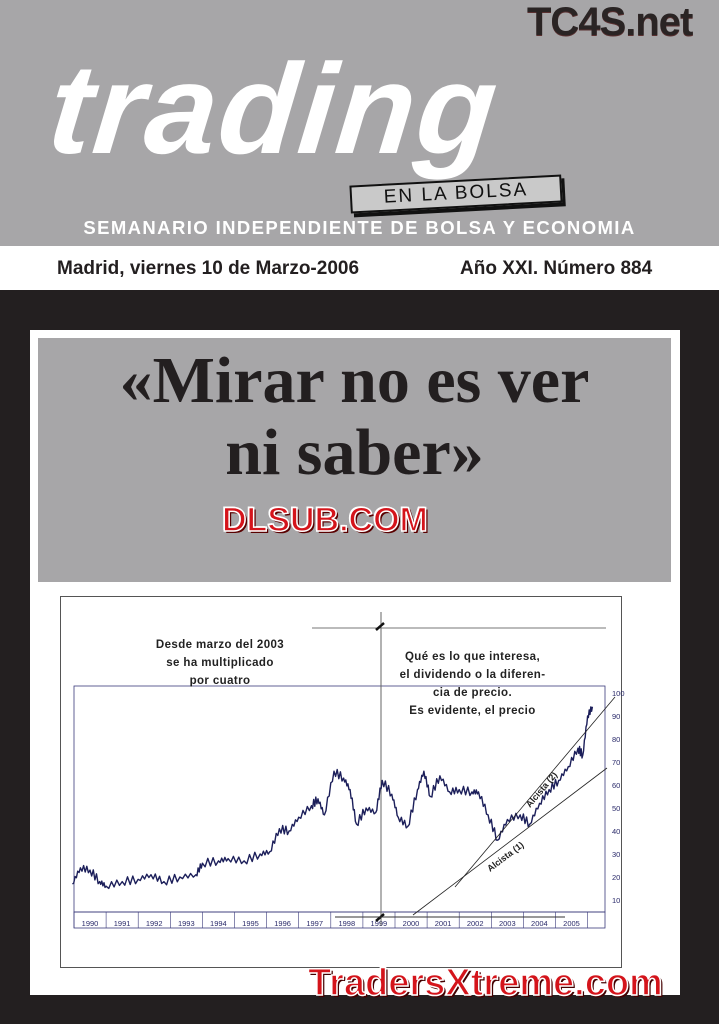 This screenshot has width=719, height=1024. I want to click on x-tick-label: 1990, so click(90, 923).